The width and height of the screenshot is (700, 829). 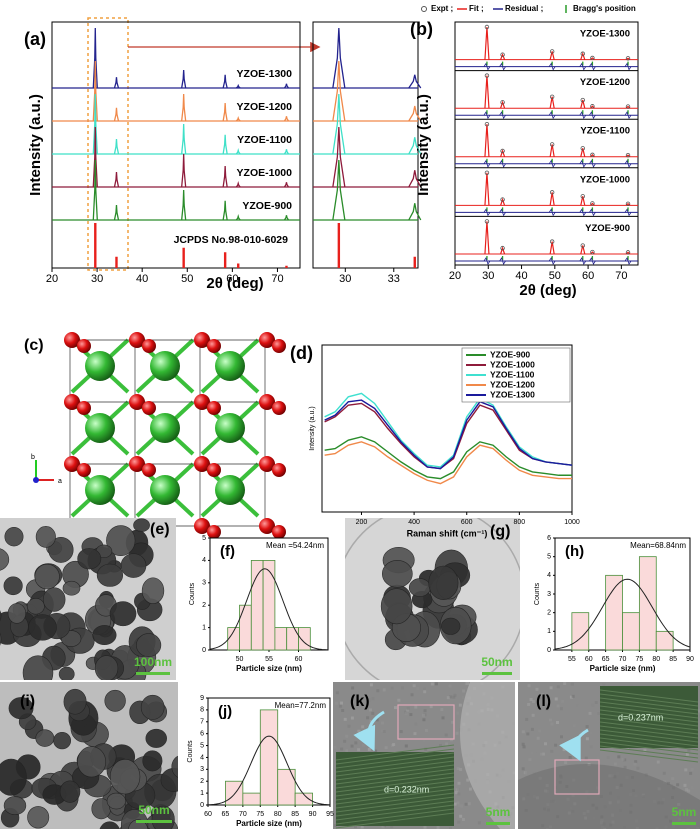 What do you see at coordinates (204, 560) in the screenshot?
I see `y-tick-label: 4` at bounding box center [204, 560].